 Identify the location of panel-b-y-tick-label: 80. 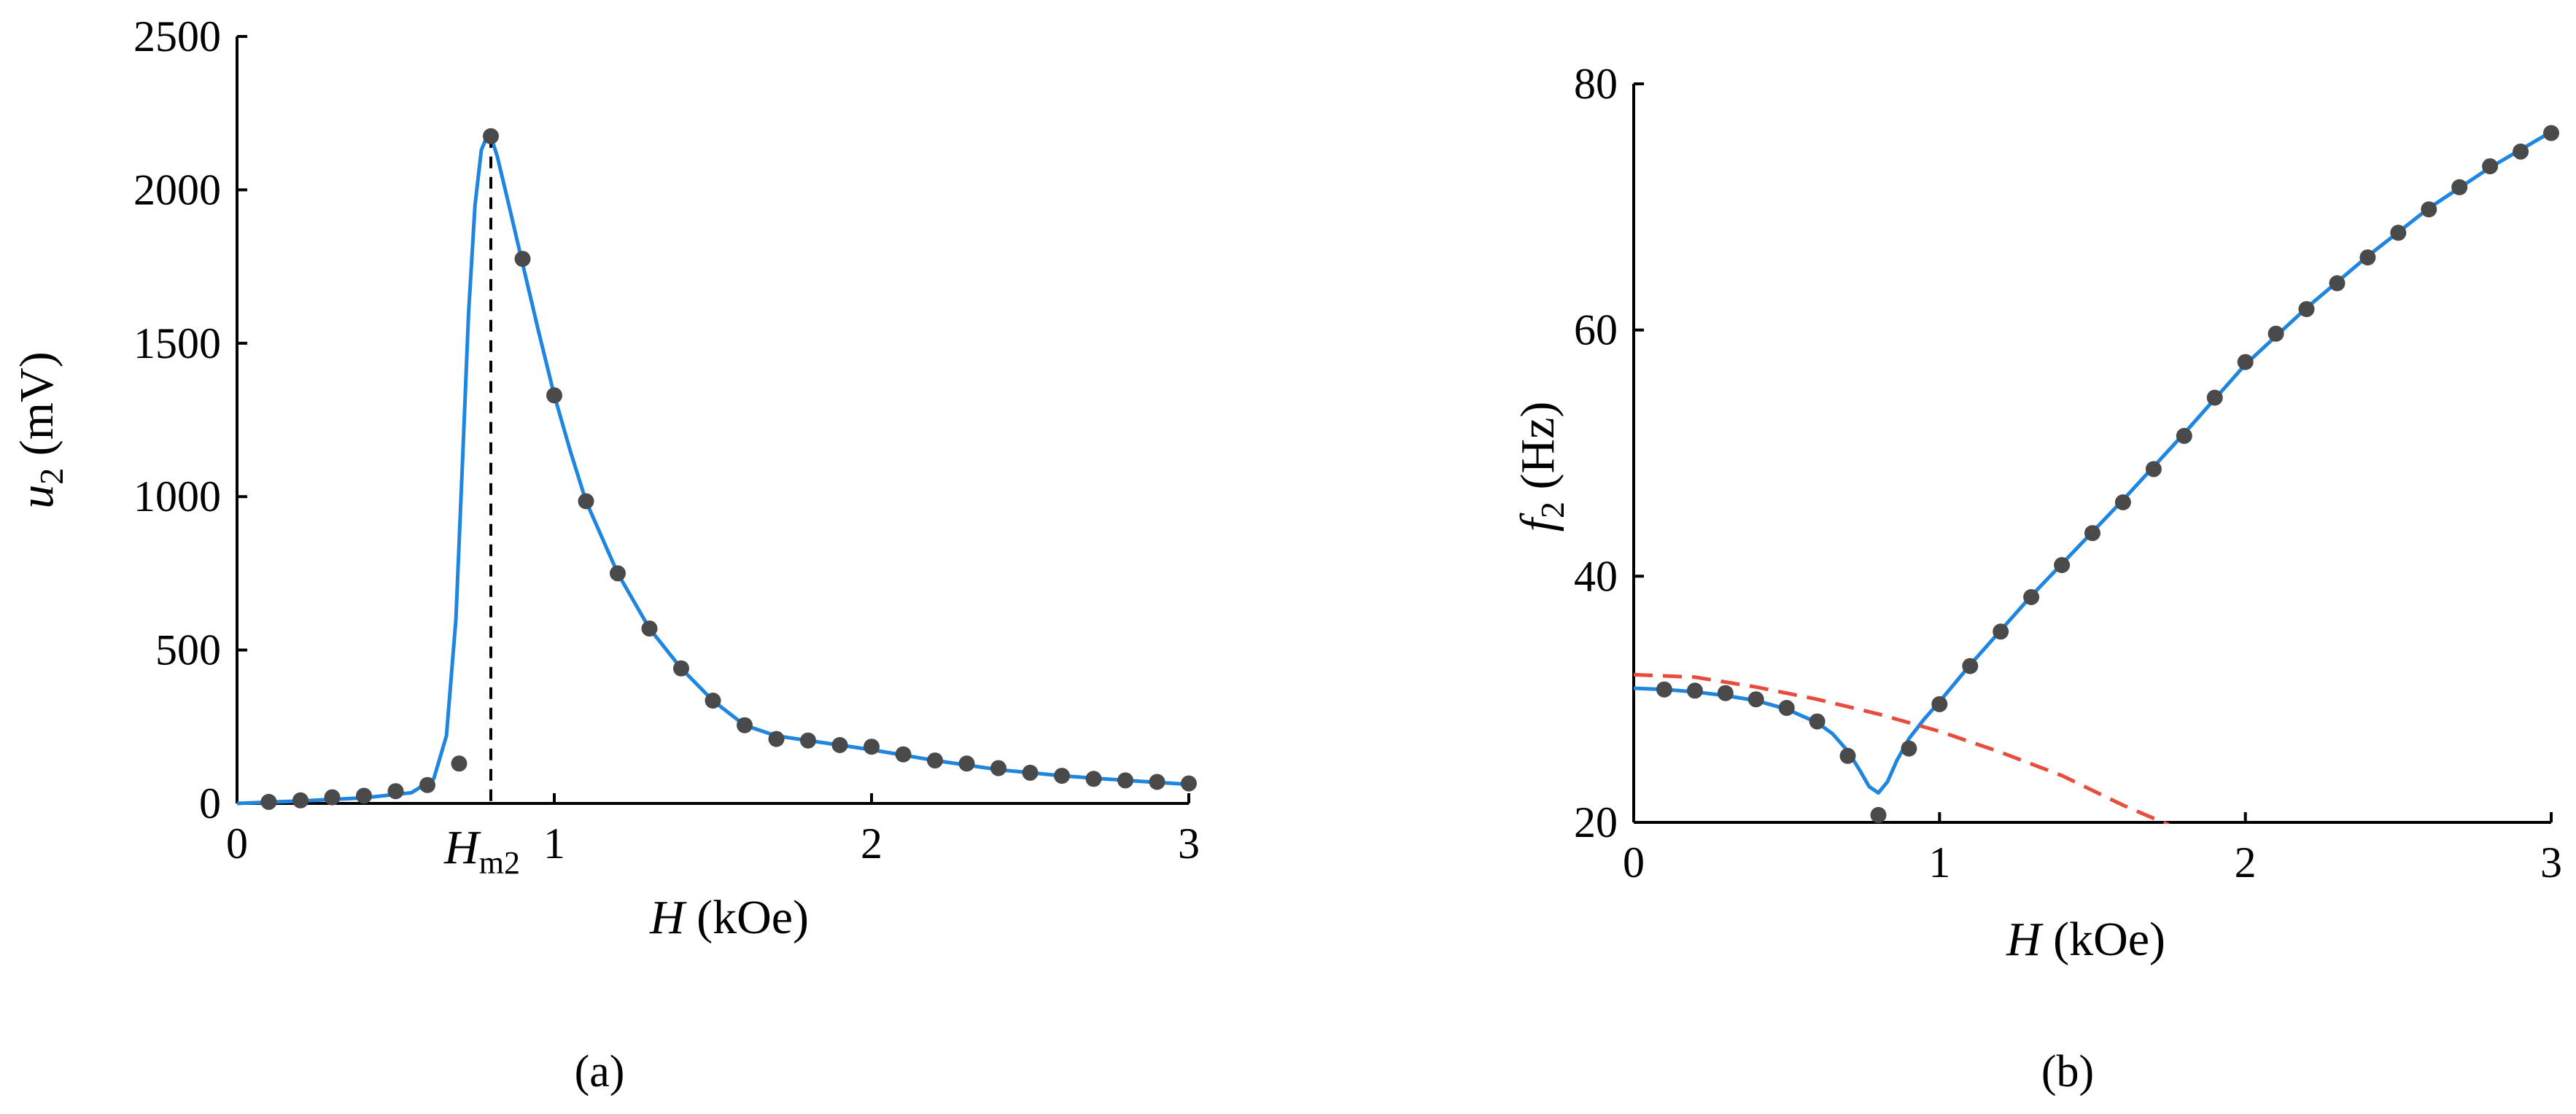
(1596, 84).